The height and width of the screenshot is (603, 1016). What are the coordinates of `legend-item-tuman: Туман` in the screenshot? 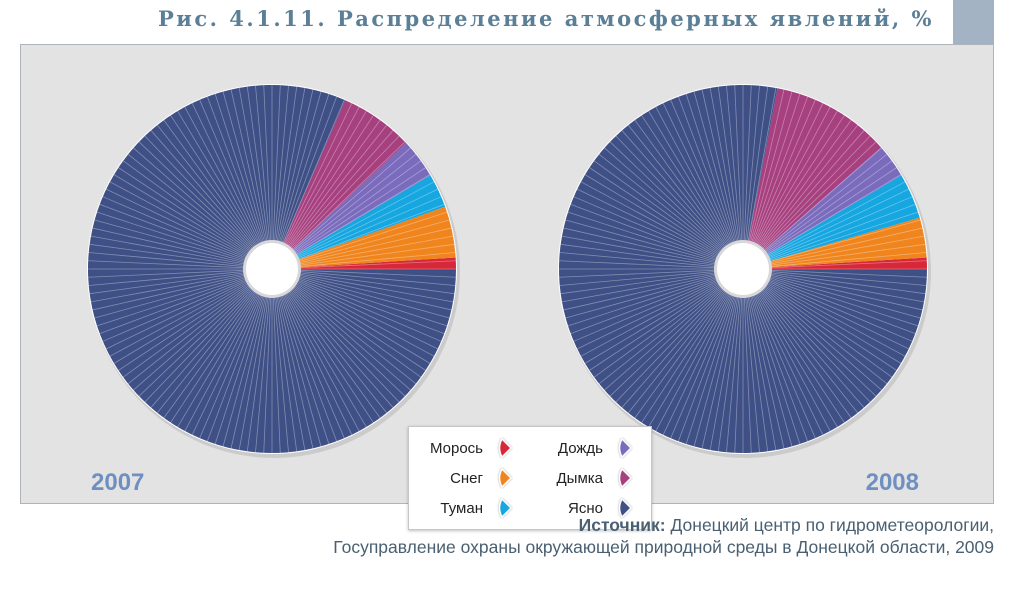 It's located at (461, 508).